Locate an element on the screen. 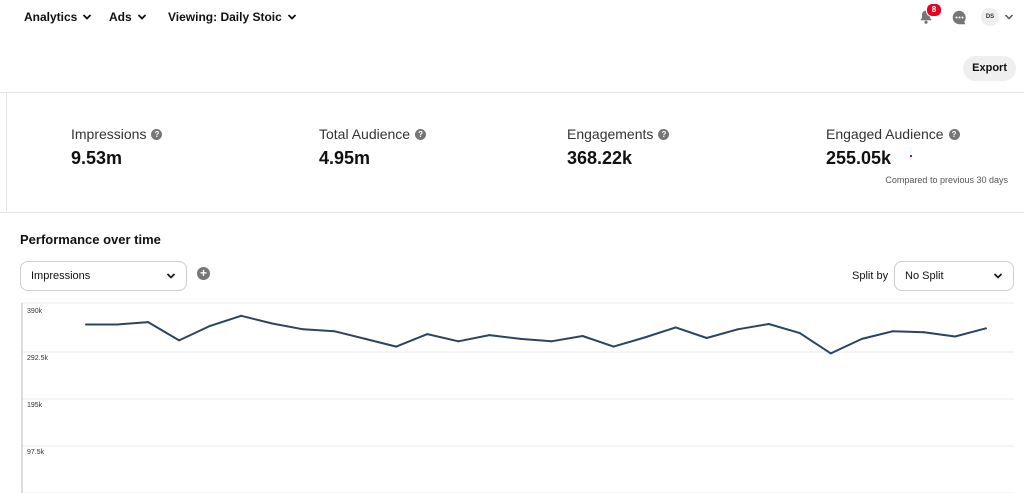  split-by-select-value: No Split is located at coordinates (924, 276).